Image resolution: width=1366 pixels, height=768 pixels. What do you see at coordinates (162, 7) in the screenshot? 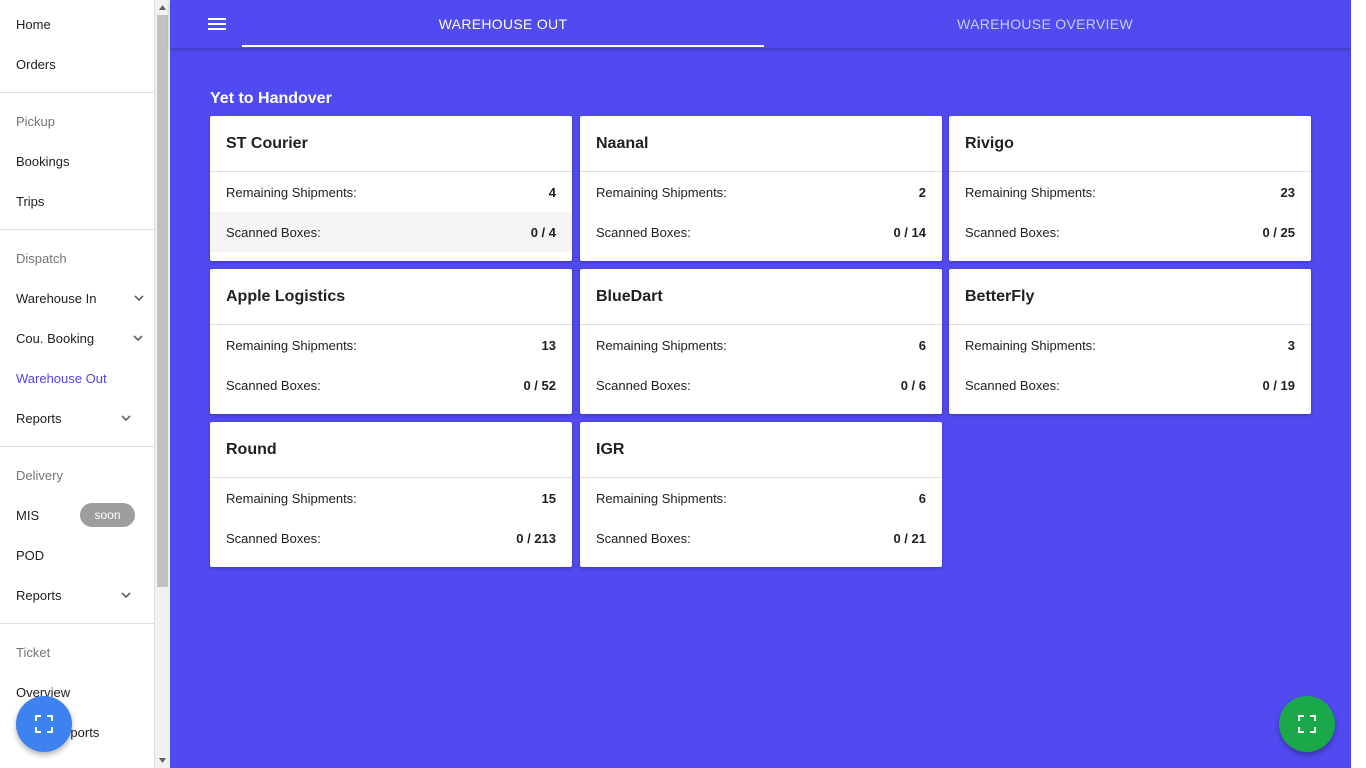
I see `scroll-up-arrow-icon` at bounding box center [162, 7].